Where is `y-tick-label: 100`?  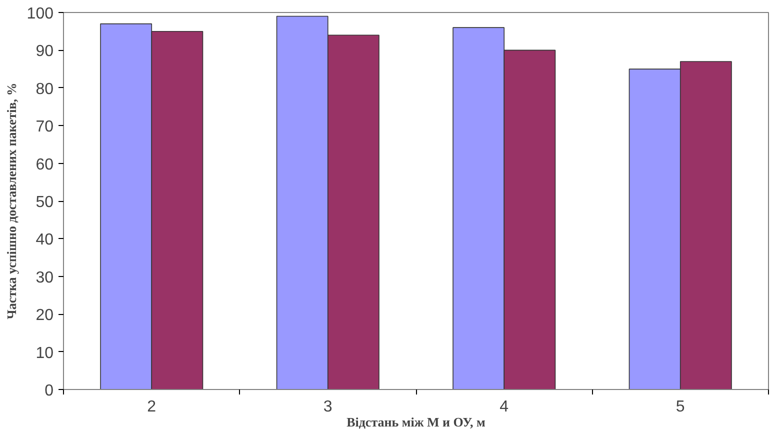
y-tick-label: 100 is located at coordinates (40, 14).